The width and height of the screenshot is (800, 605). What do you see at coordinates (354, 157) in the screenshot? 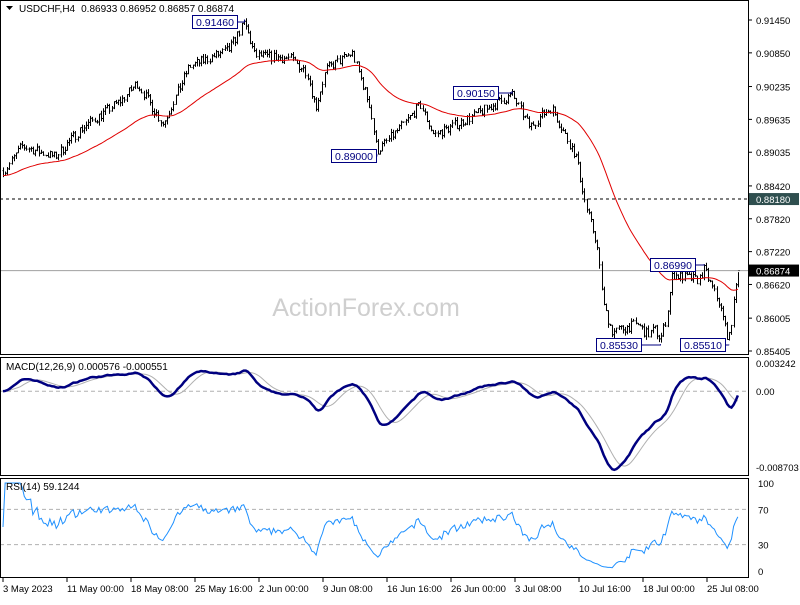
I see `callout-label: 0.89000` at bounding box center [354, 157].